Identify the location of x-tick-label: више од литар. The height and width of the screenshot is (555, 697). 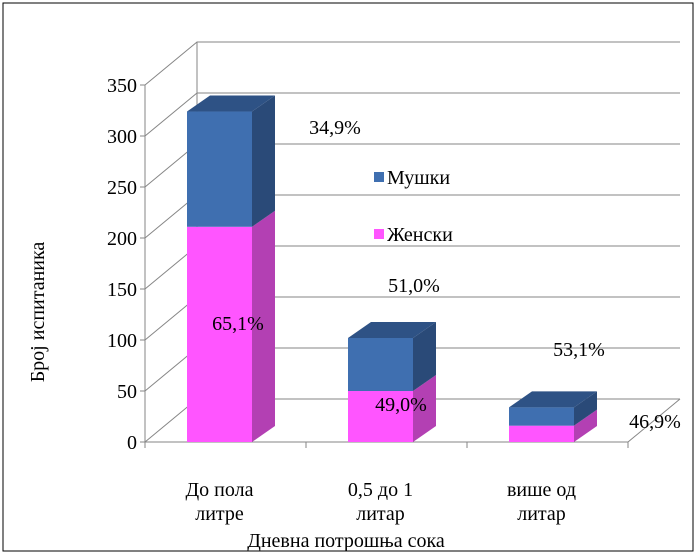
(541, 502).